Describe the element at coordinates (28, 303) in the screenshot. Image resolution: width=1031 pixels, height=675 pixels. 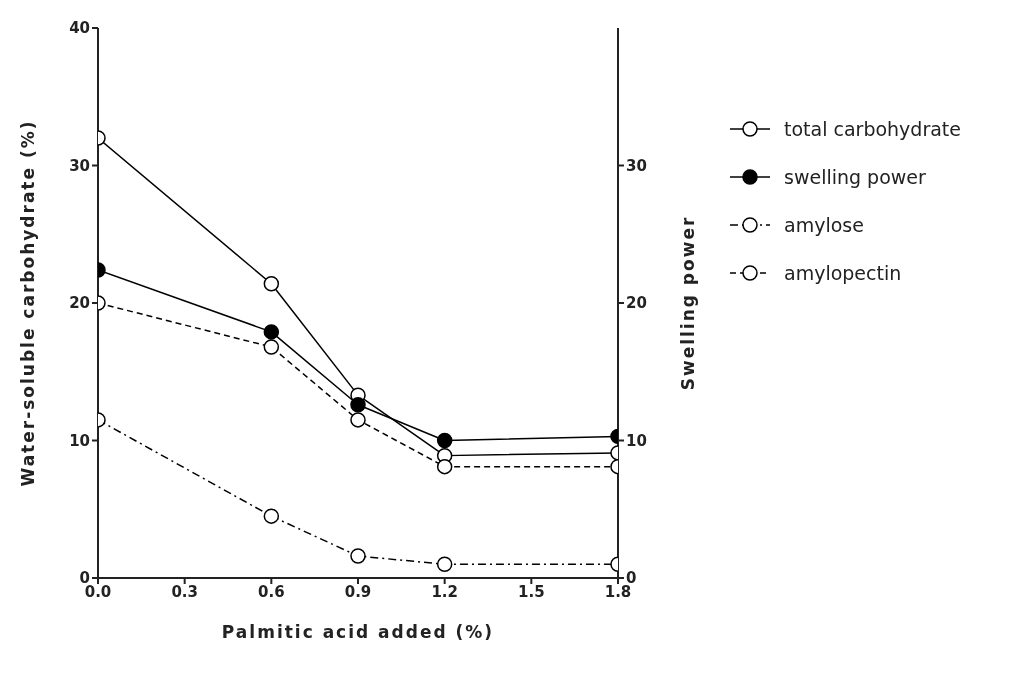
I see `y-axis-title: Water-soluble carbohydrate (%)` at that location.